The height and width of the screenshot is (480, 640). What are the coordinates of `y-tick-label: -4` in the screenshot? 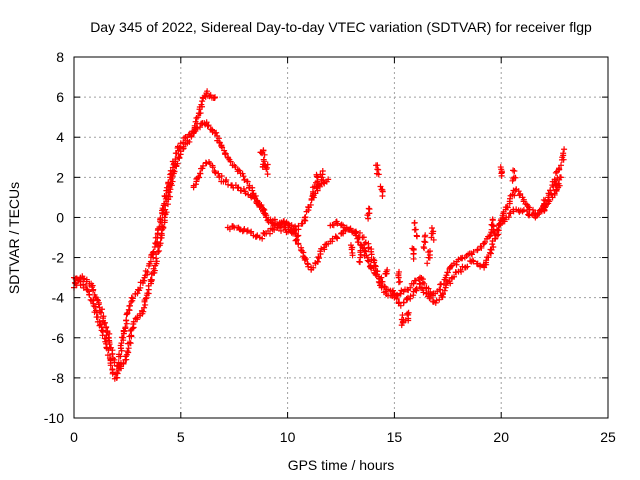 It's located at (58, 298).